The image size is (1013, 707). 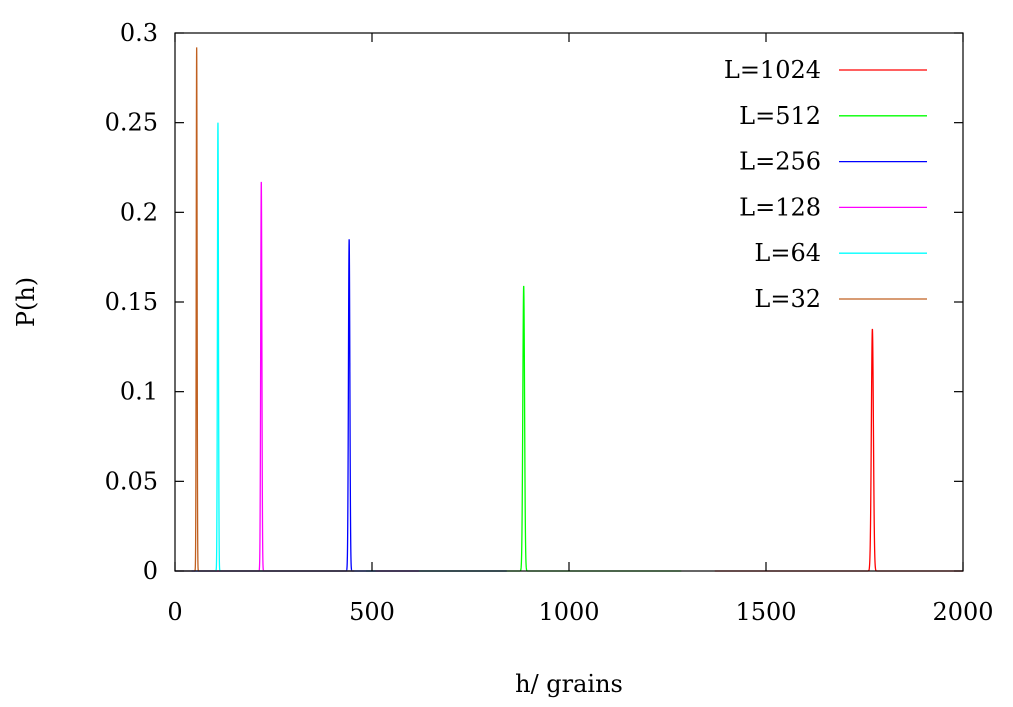 What do you see at coordinates (150, 571) in the screenshot?
I see `y-tick-label: 0` at bounding box center [150, 571].